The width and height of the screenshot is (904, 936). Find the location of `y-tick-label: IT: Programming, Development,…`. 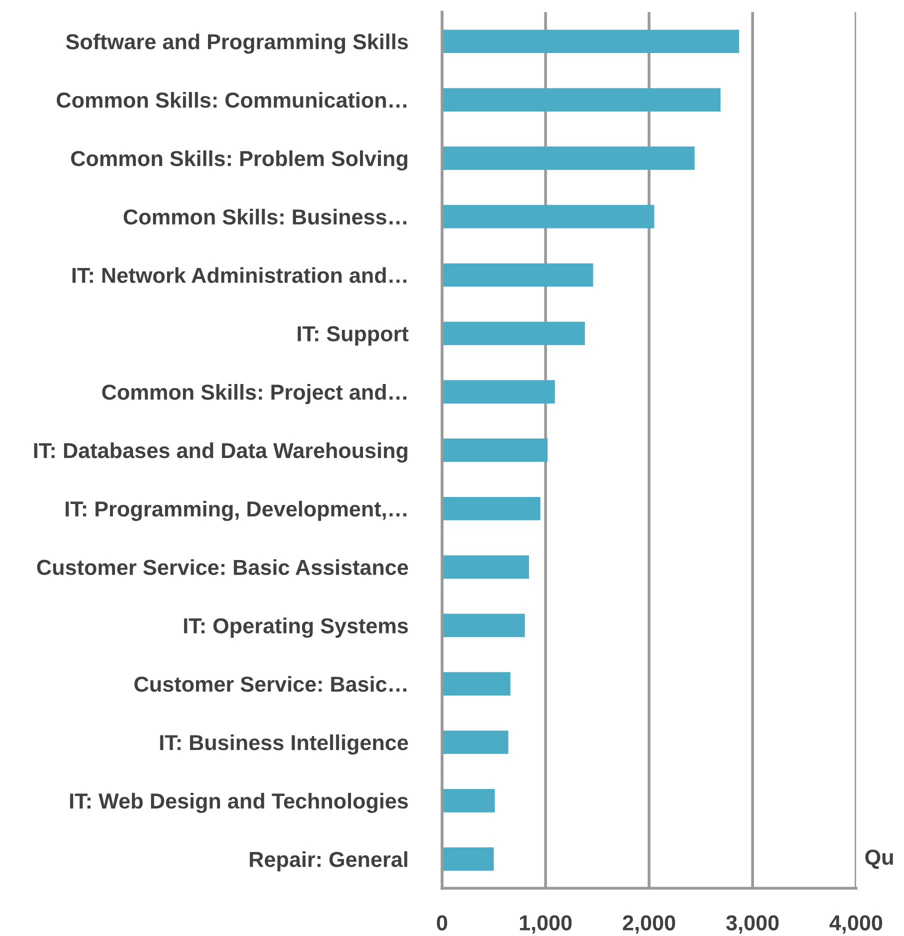

y-tick-label: IT: Programming, Development,… is located at coordinates (236, 510).